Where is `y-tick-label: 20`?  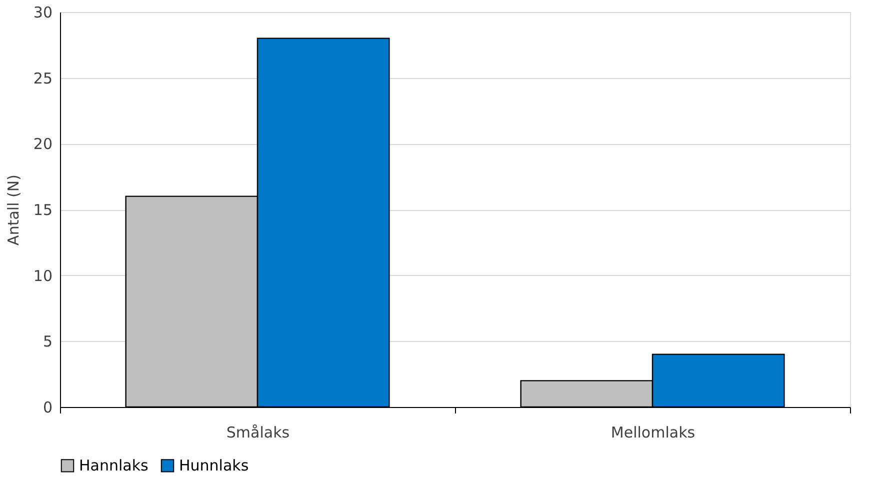
y-tick-label: 20 is located at coordinates (42, 144).